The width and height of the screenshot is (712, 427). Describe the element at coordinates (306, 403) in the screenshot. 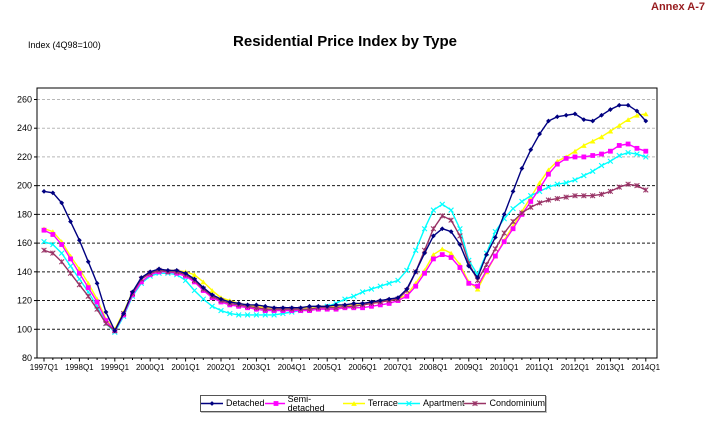

I see `legend-label: Semi-detached` at that location.